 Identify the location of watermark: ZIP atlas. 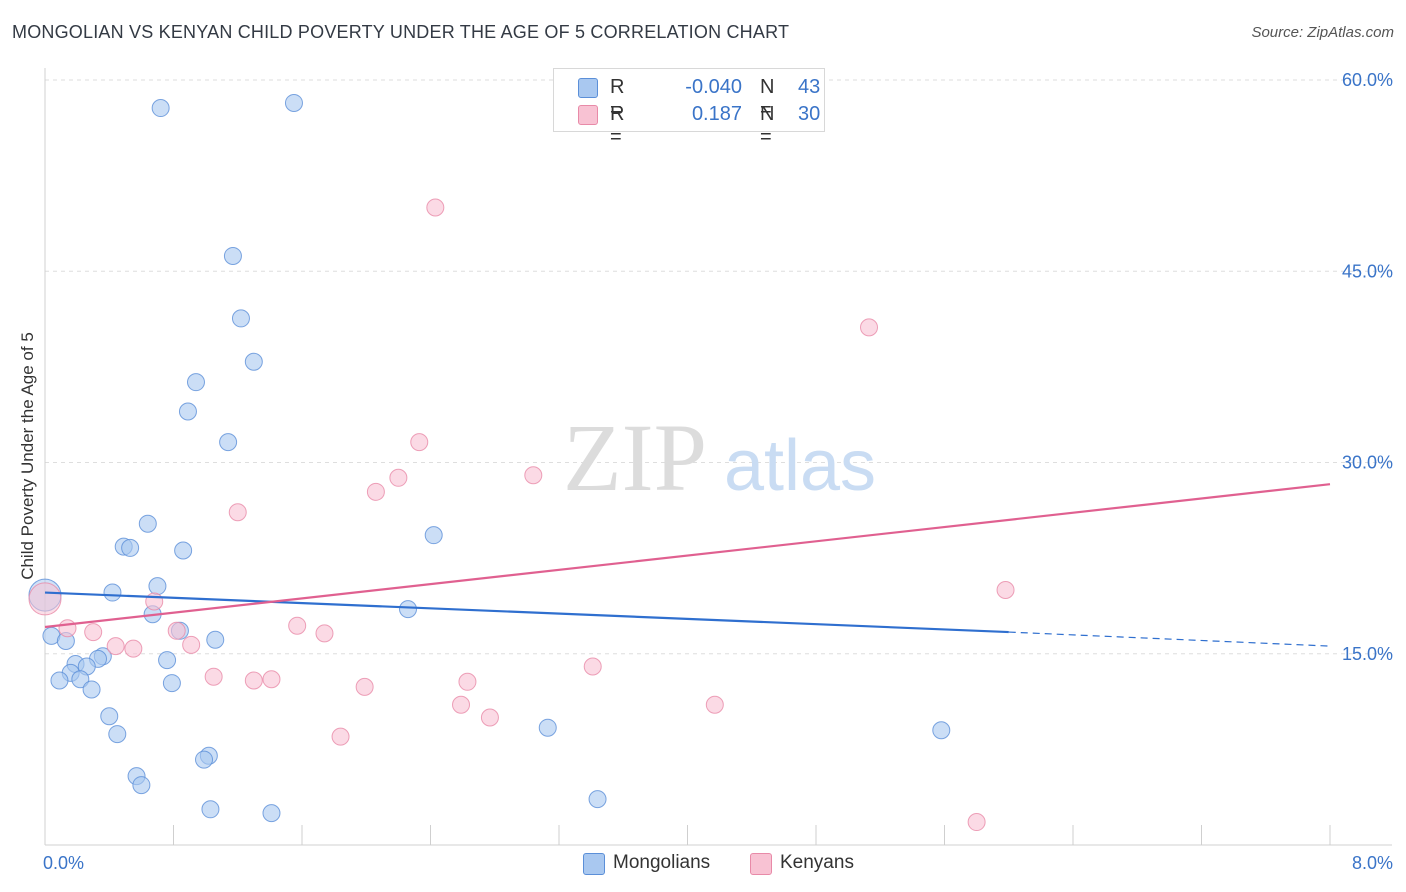
(719, 457).